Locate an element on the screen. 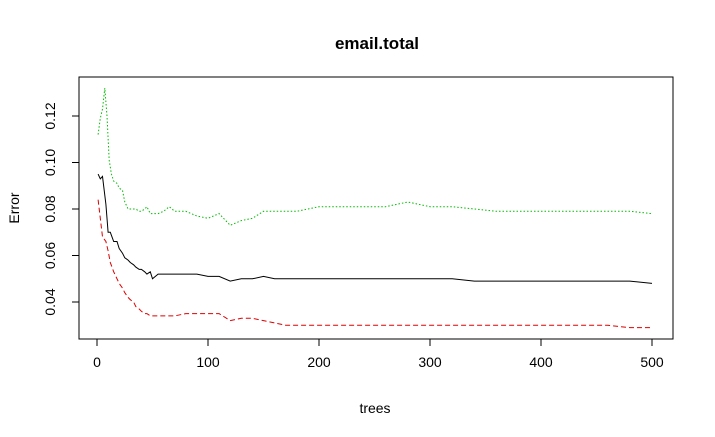 This screenshot has width=715, height=437. x-tick-label: 300 is located at coordinates (430, 362).